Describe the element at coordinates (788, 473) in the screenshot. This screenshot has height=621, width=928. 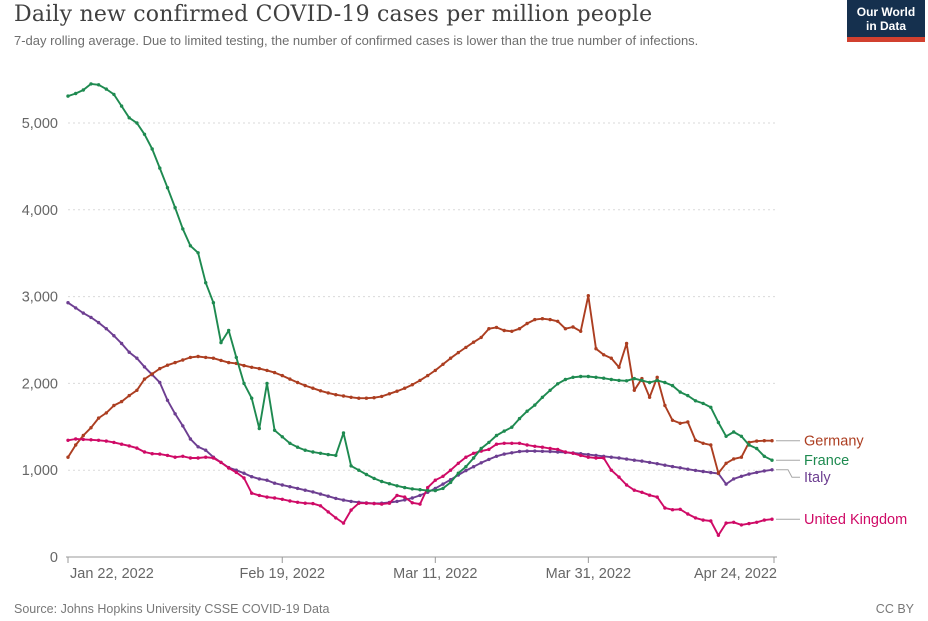
I see `legend-leader-italy` at that location.